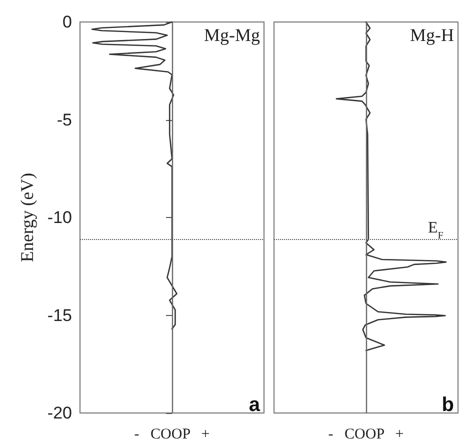  Describe the element at coordinates (432, 35) in the screenshot. I see `annotation: Mg-H` at that location.